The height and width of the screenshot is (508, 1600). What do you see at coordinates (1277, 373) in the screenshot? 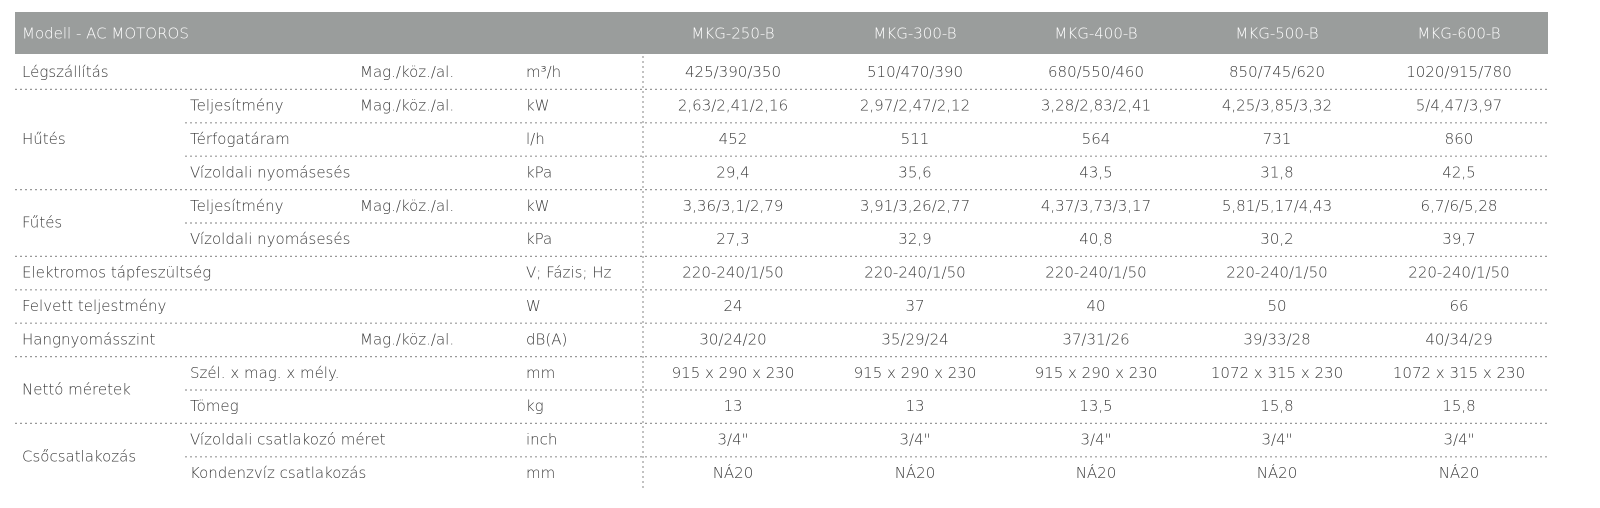
I see `cell-value: 1072 x 315 x 230` at bounding box center [1277, 373].